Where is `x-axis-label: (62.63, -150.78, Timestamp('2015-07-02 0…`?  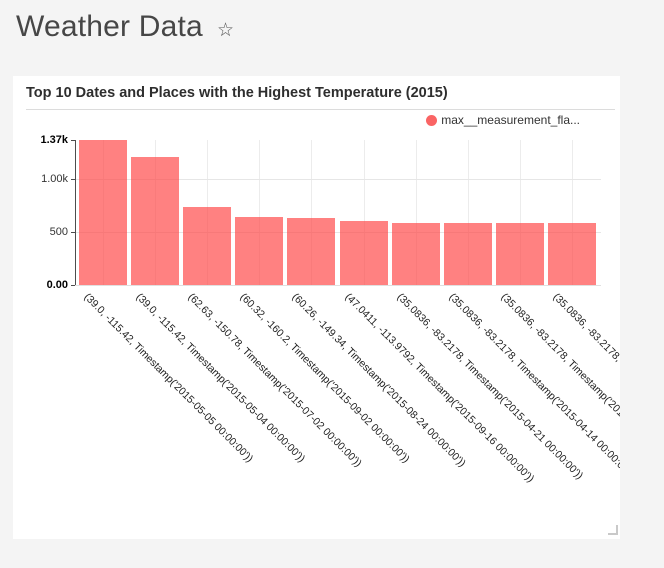
x-axis-label: (62.63, -150.78, Timestamp('2015-07-02 0… is located at coordinates (275, 380).